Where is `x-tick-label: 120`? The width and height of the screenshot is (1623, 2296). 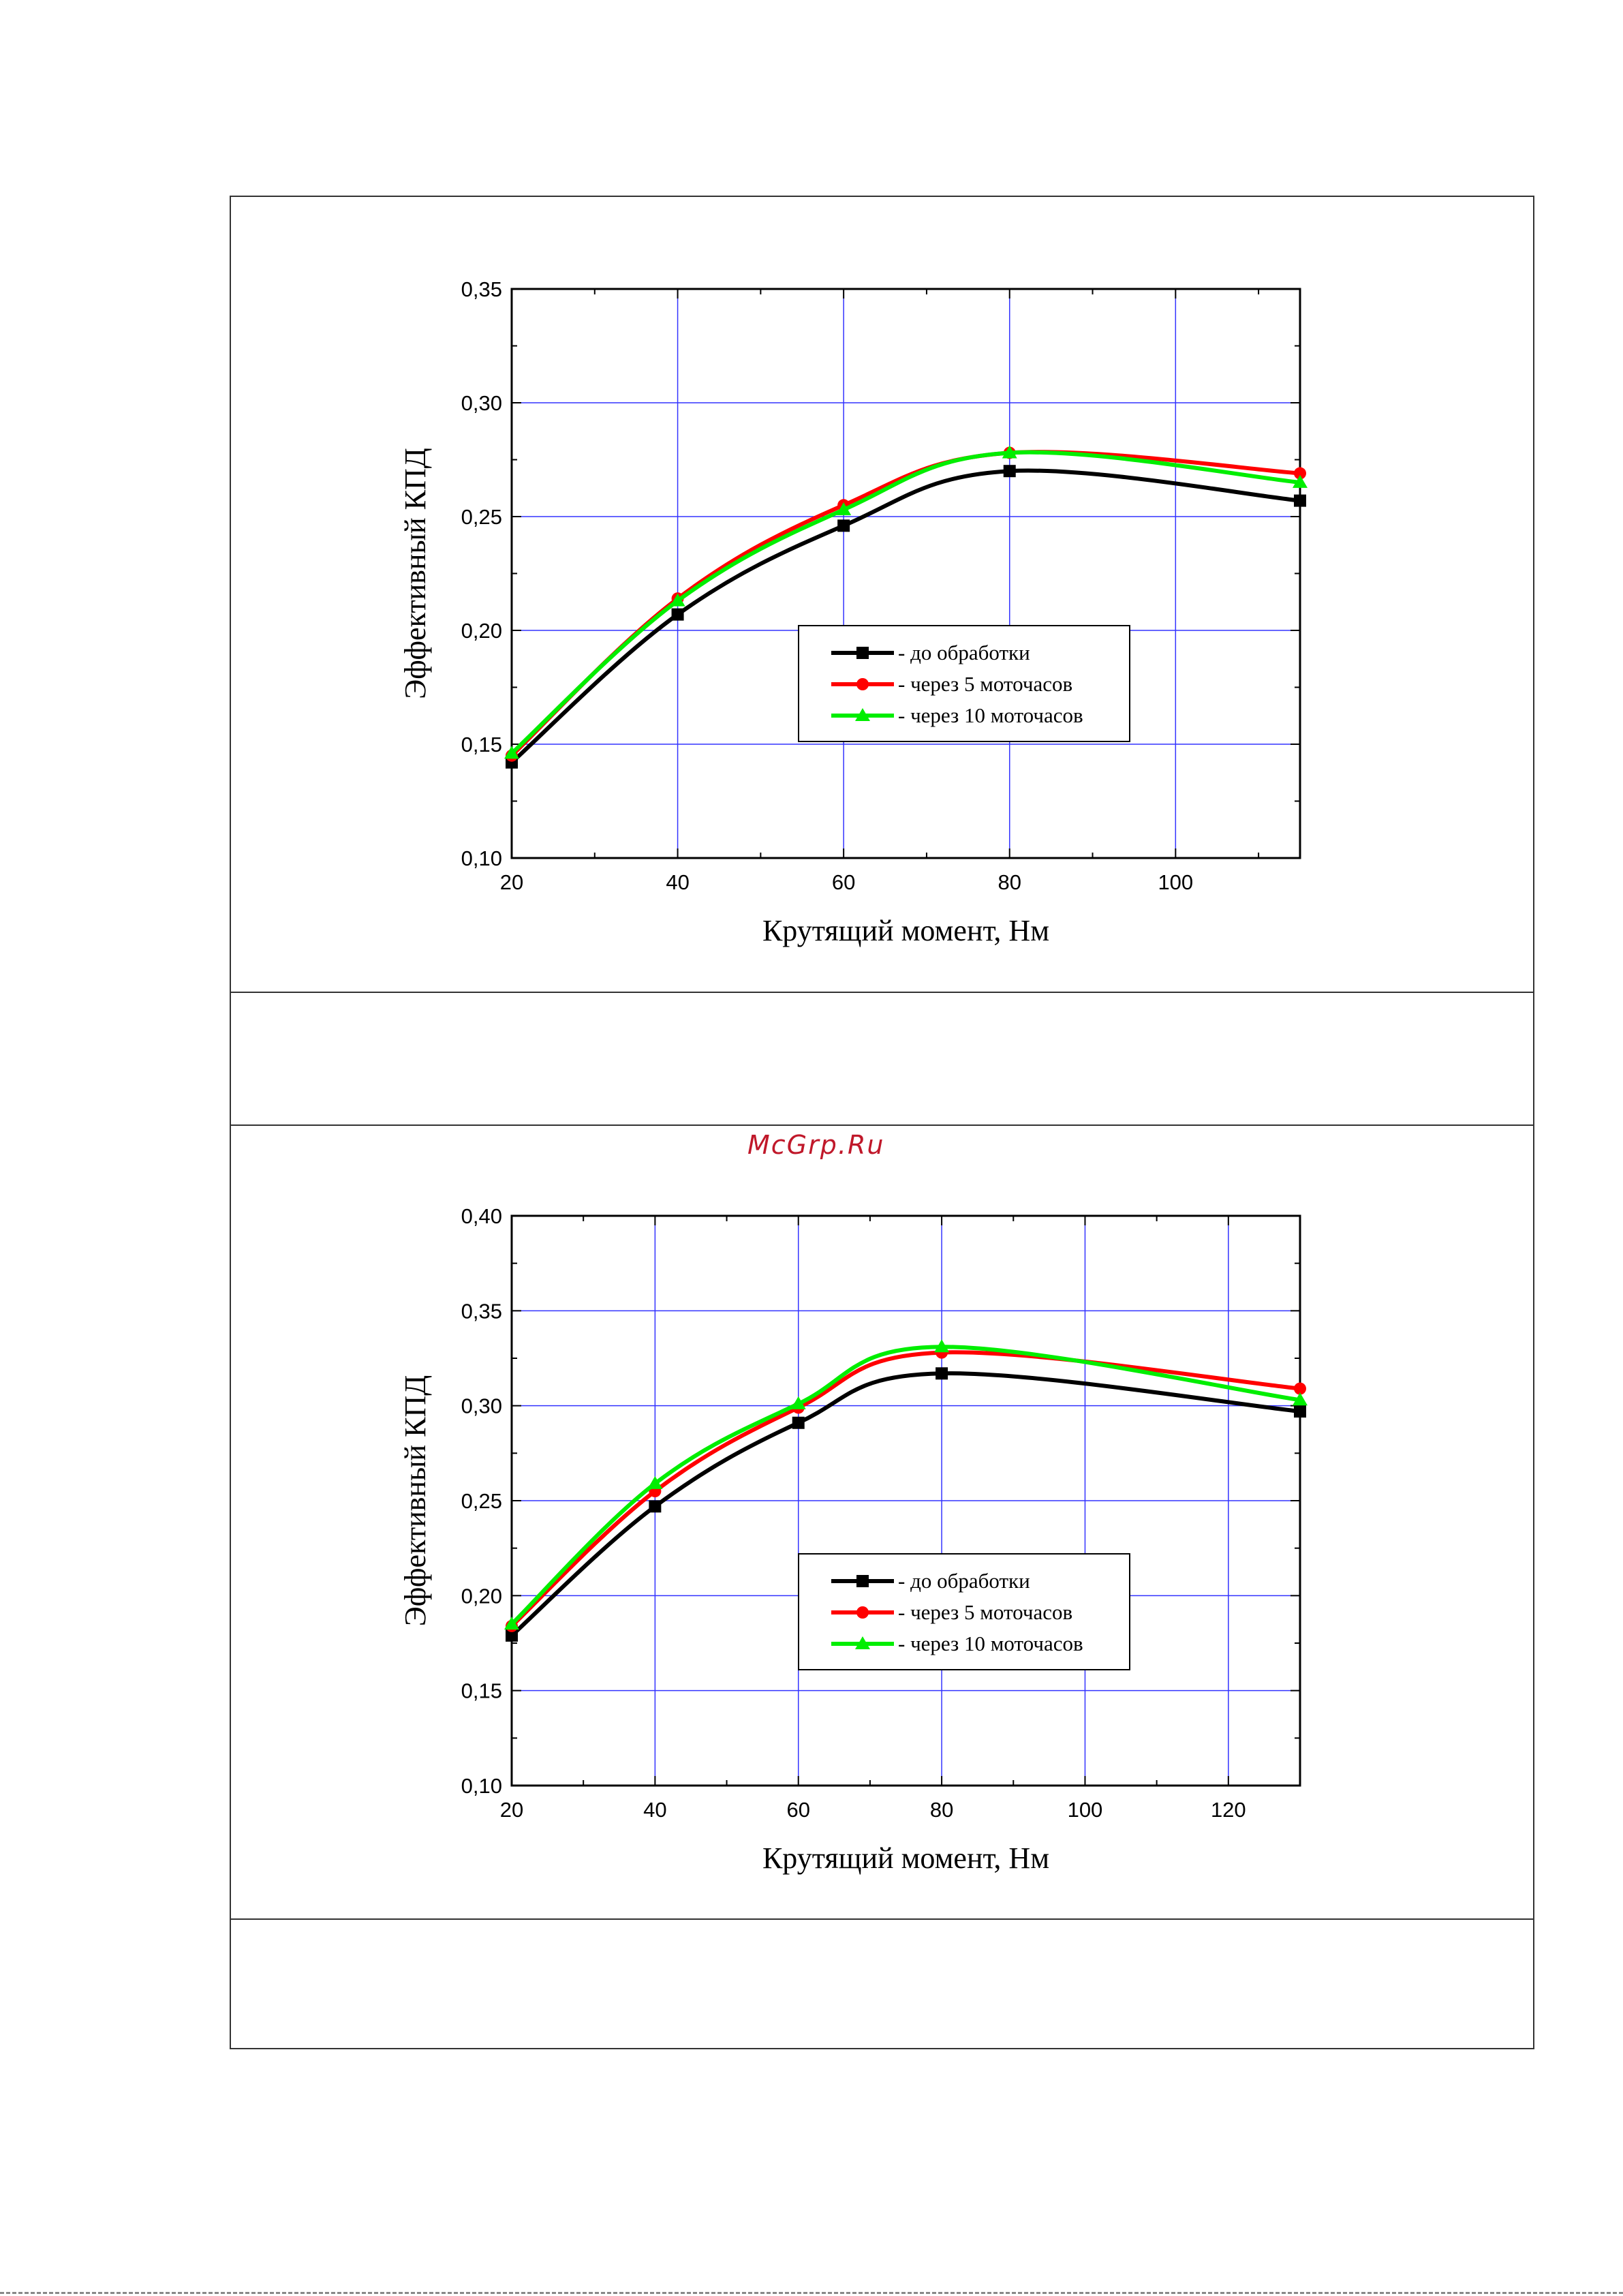
x-tick-label: 120 is located at coordinates (1228, 1810).